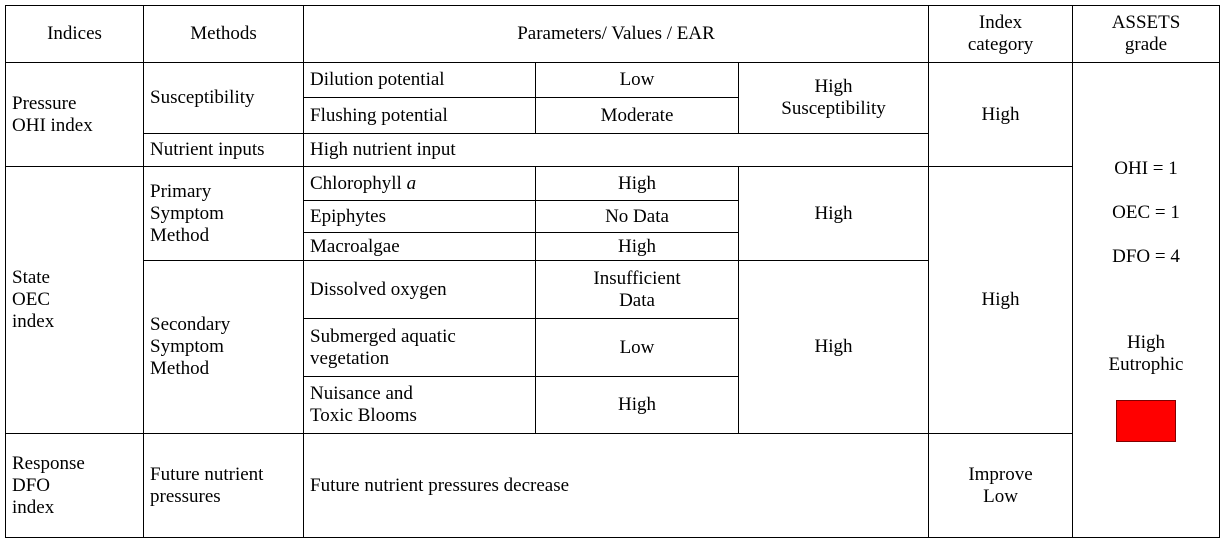 This screenshot has width=1225, height=540. What do you see at coordinates (74, 300) in the screenshot?
I see `index-cell: State OEC index` at bounding box center [74, 300].